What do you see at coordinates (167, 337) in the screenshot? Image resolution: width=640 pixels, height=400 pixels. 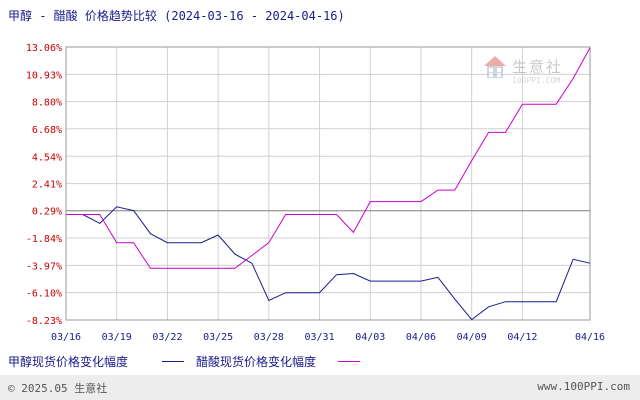 I see `x-tick-label: 03/22` at bounding box center [167, 337].